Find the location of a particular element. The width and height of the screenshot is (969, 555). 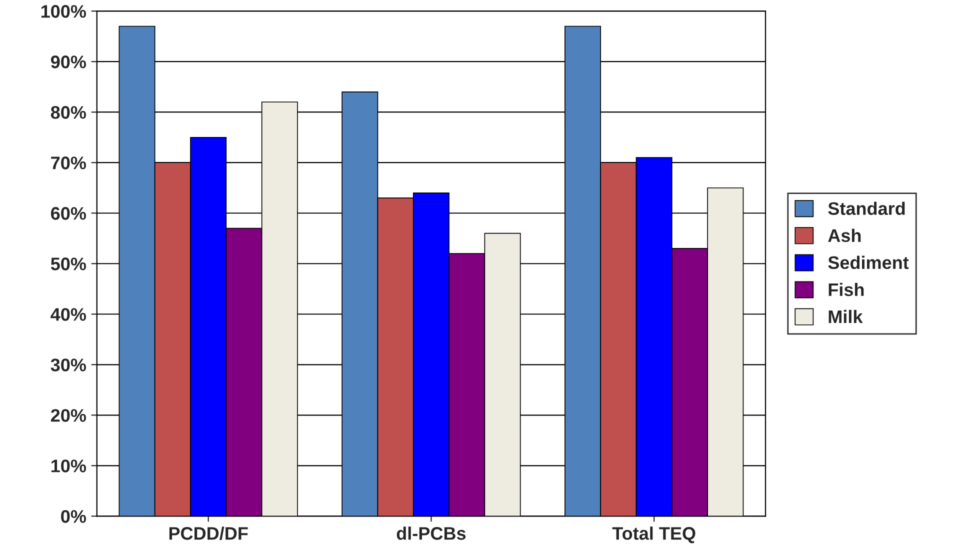

y-tick-label: 60% is located at coordinates (68, 213).